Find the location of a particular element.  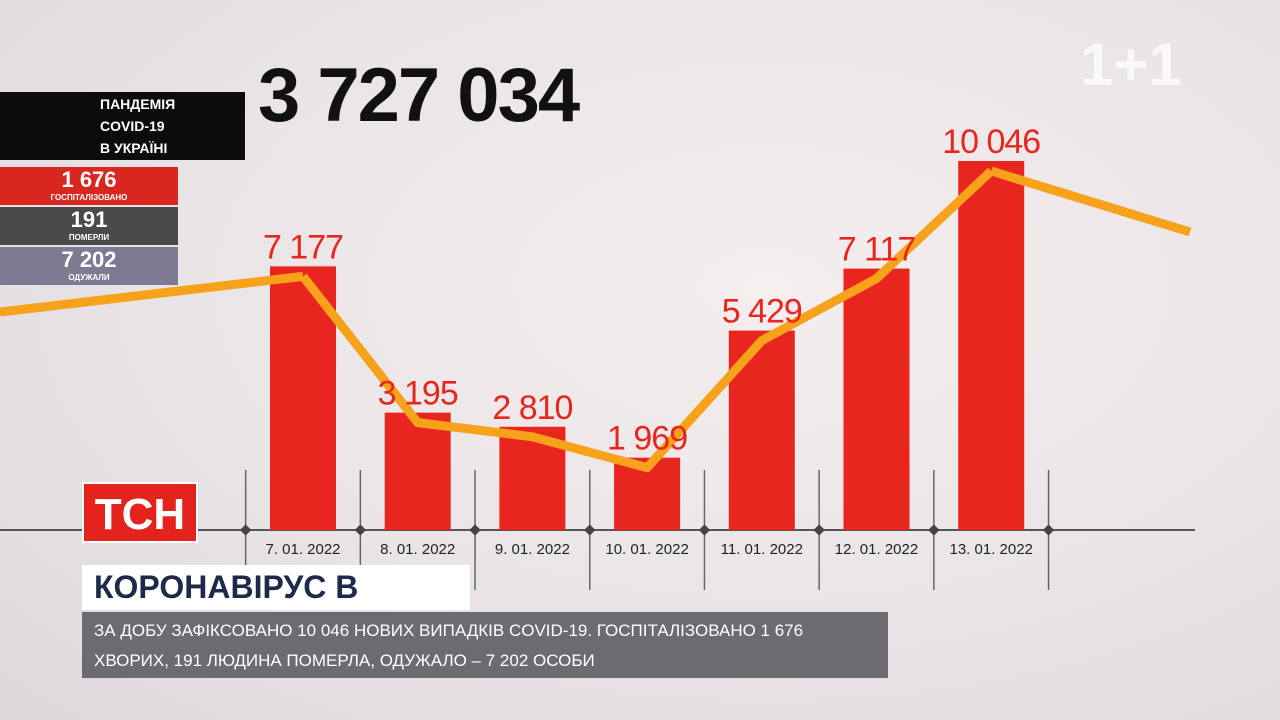

value-label: 1 969 is located at coordinates (647, 439).